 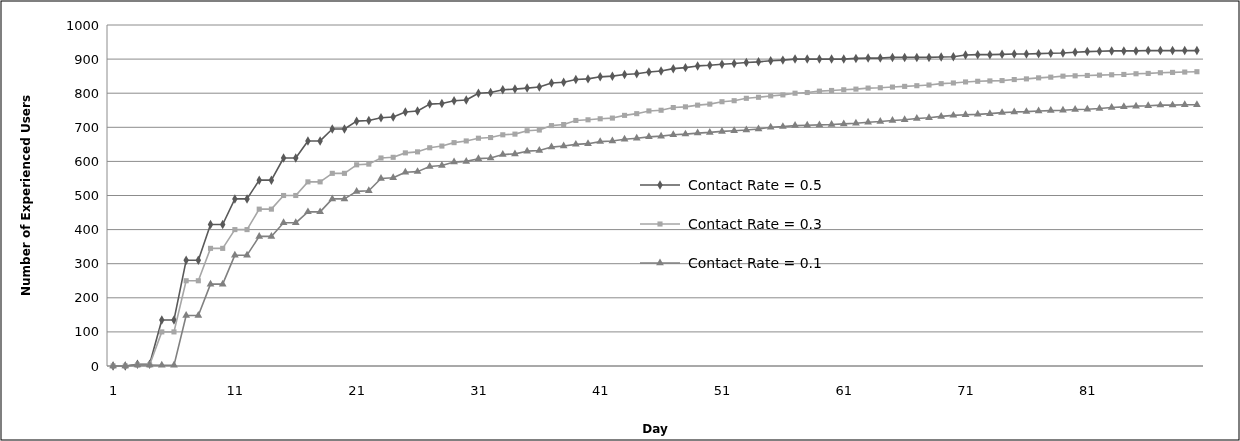 What do you see at coordinates (94, 366) in the screenshot?
I see `y-tick-label: 0` at bounding box center [94, 366].